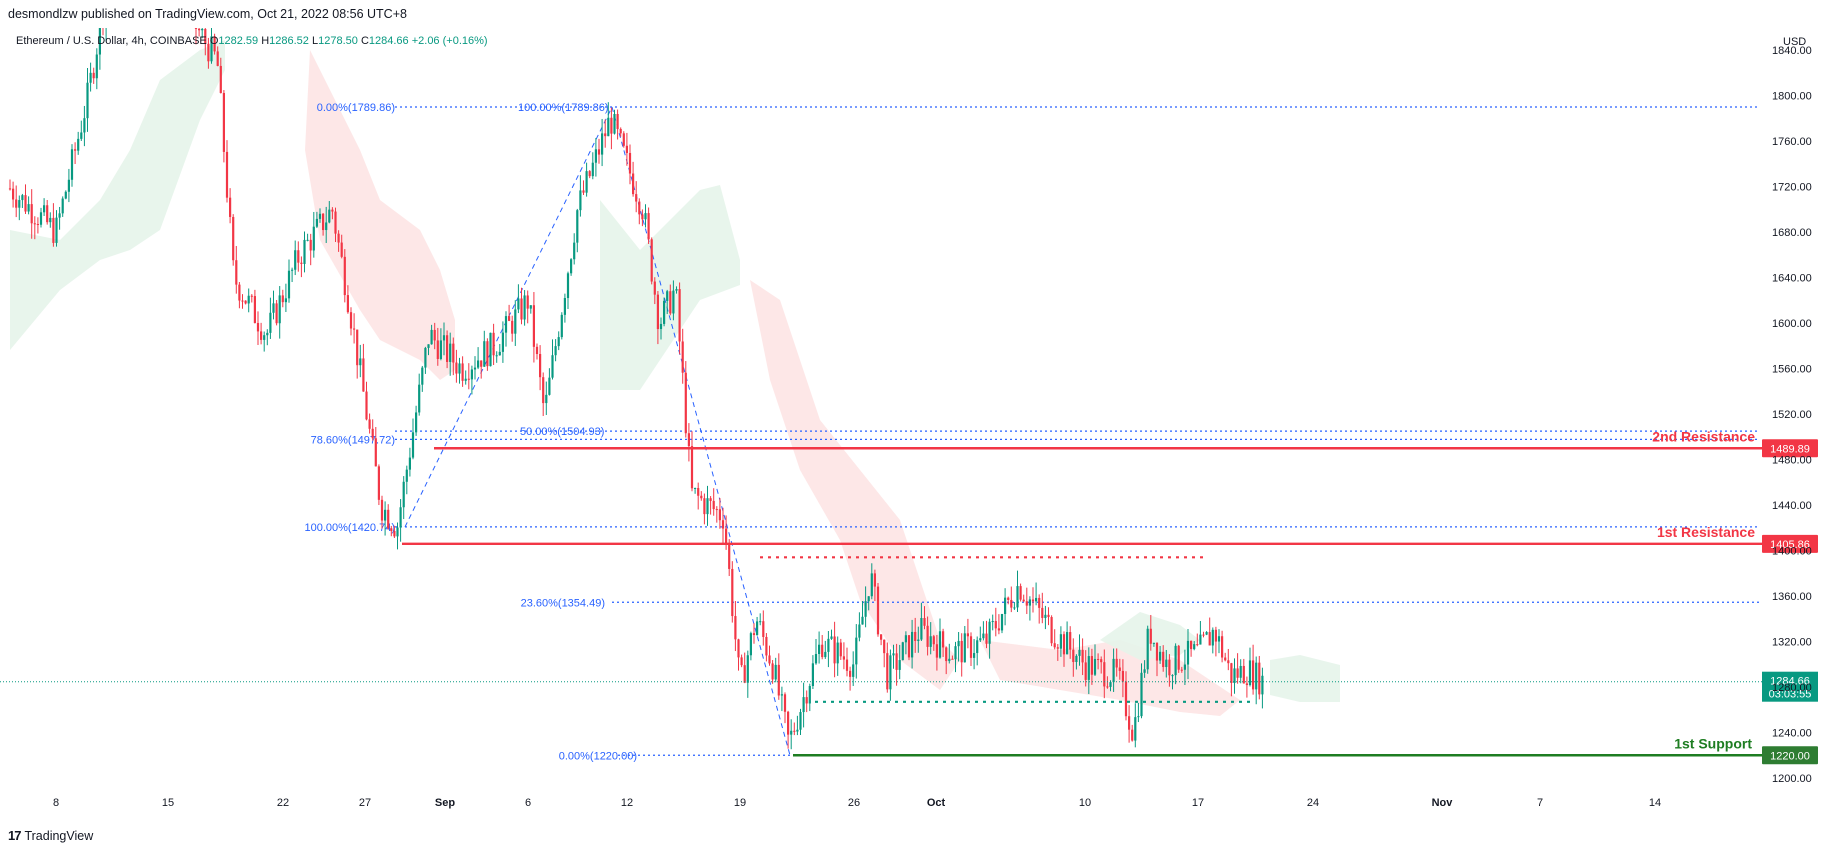 The width and height of the screenshot is (1834, 851). What do you see at coordinates (563, 108) in the screenshot?
I see `fib-label: 100.00%(1789.86)` at bounding box center [563, 108].